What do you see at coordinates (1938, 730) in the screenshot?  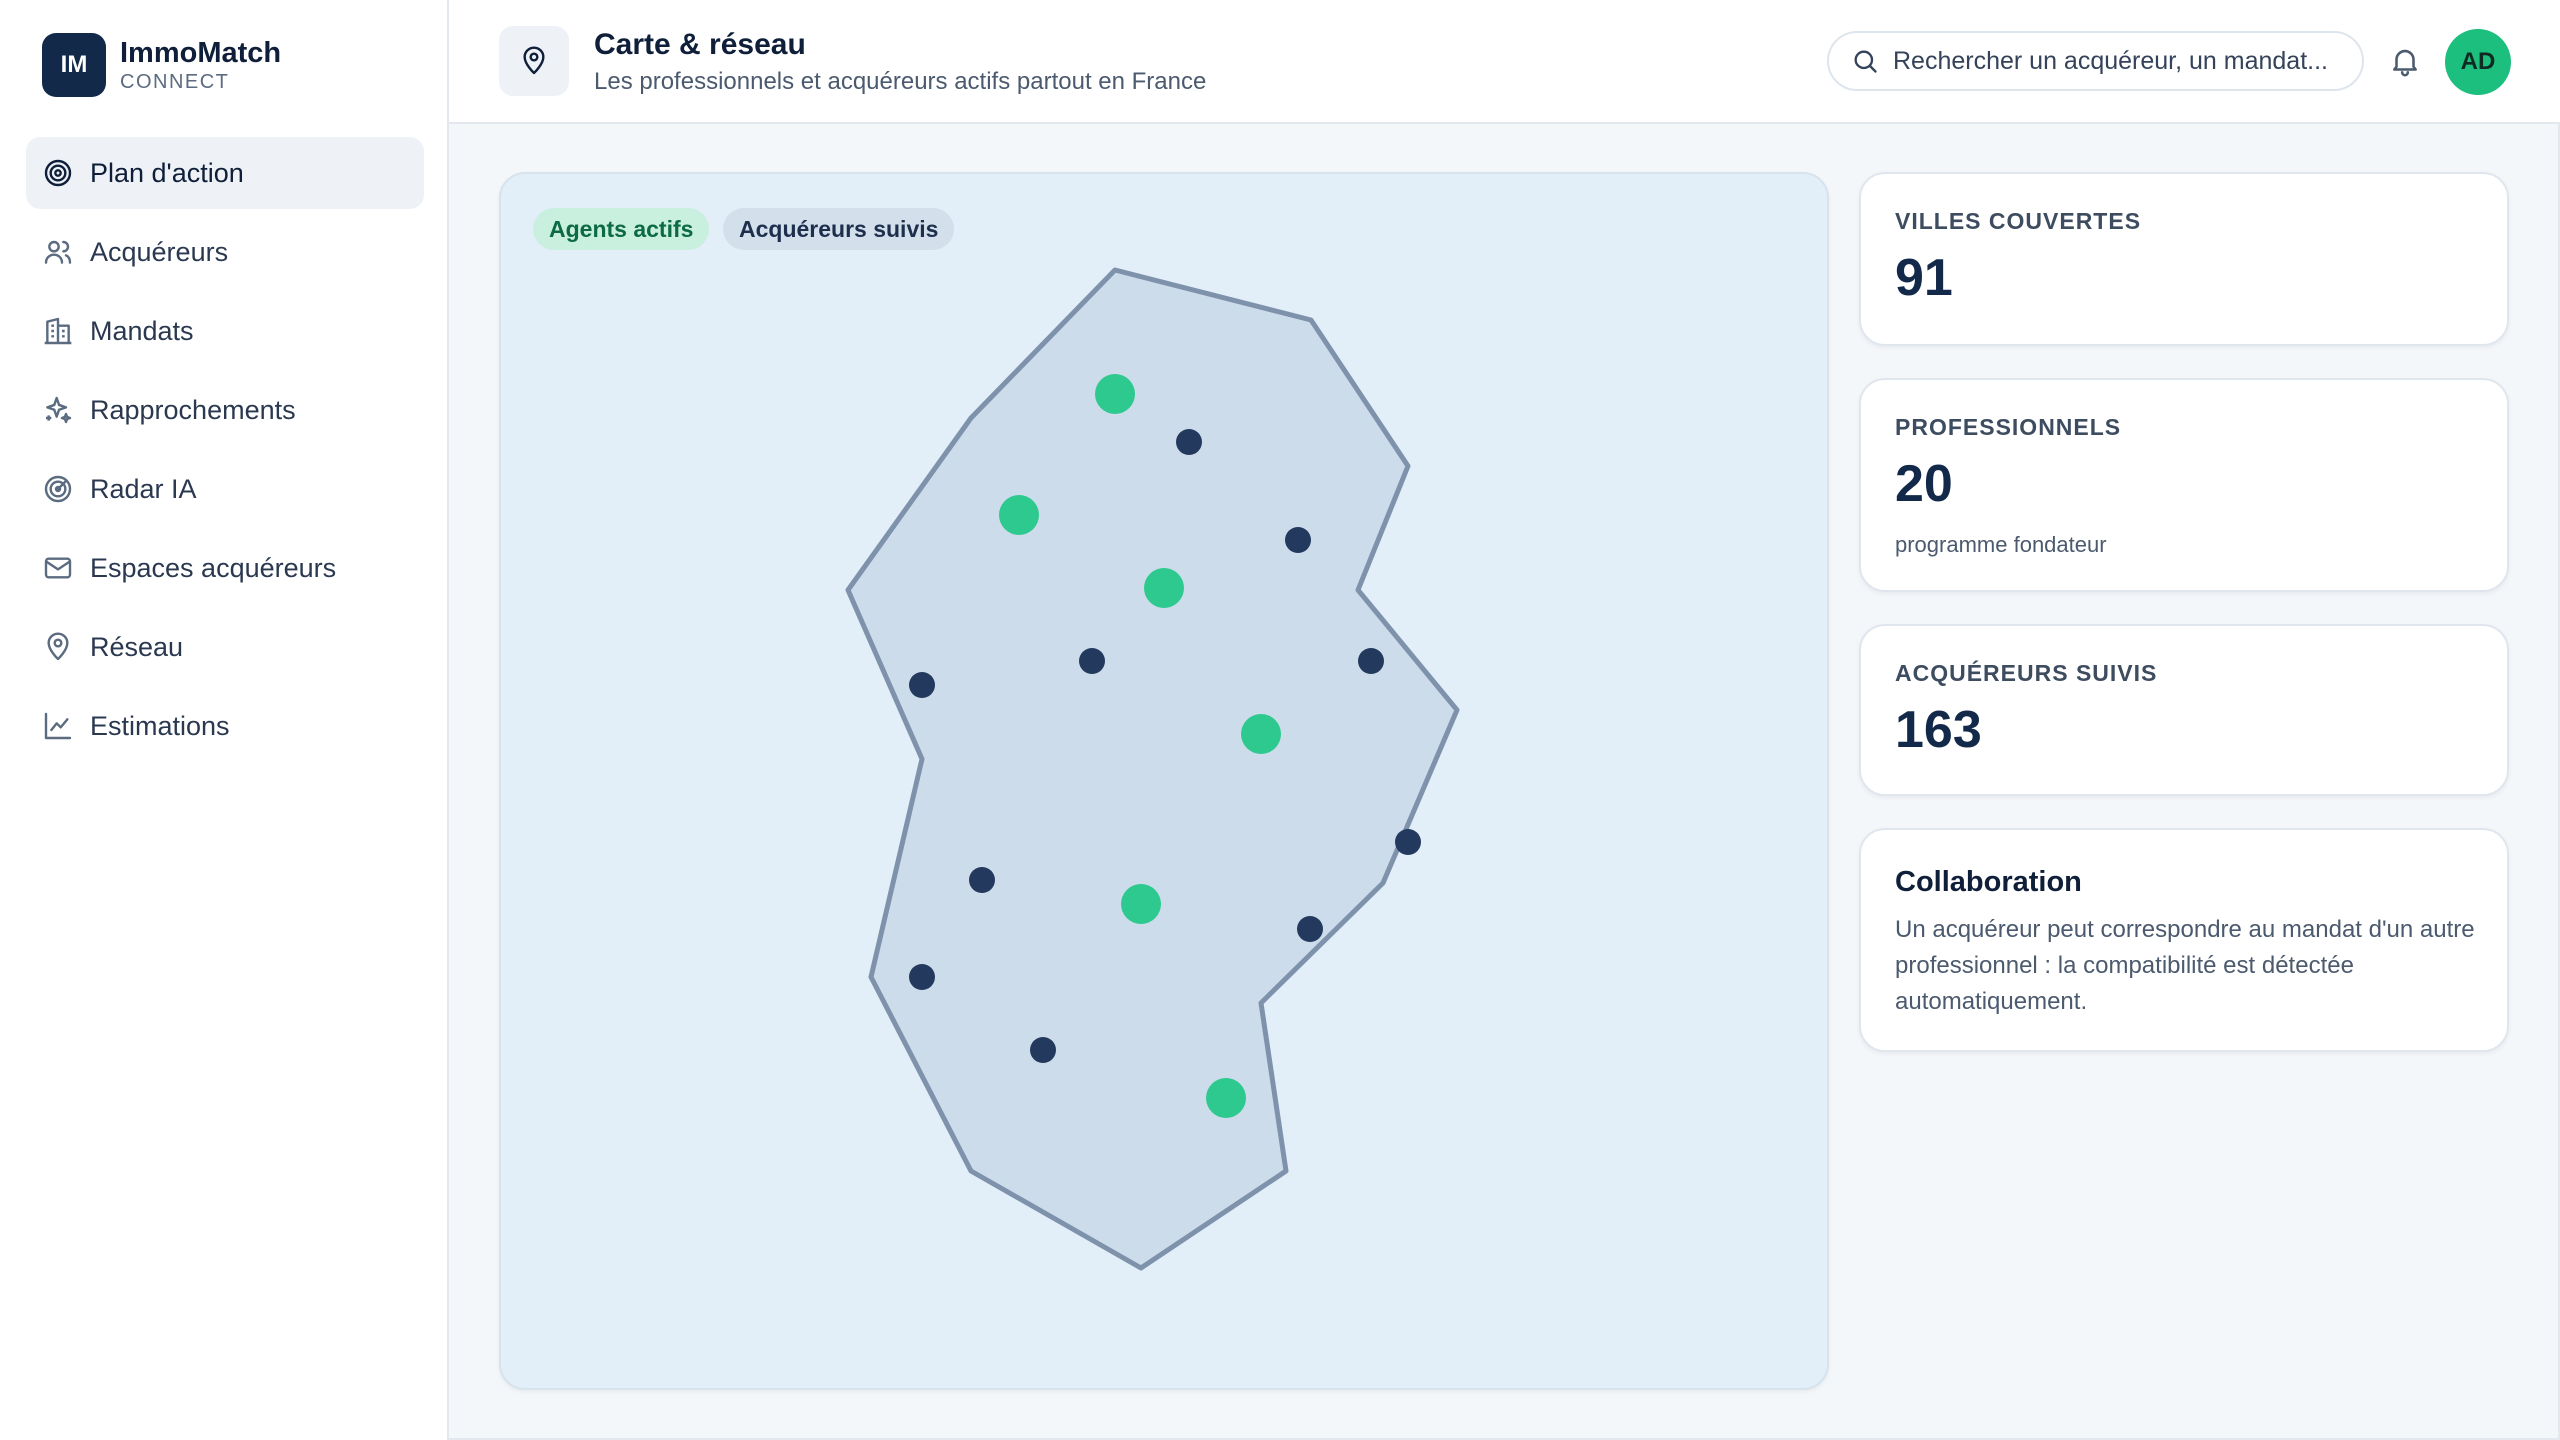 I see `stat-value: 163` at bounding box center [1938, 730].